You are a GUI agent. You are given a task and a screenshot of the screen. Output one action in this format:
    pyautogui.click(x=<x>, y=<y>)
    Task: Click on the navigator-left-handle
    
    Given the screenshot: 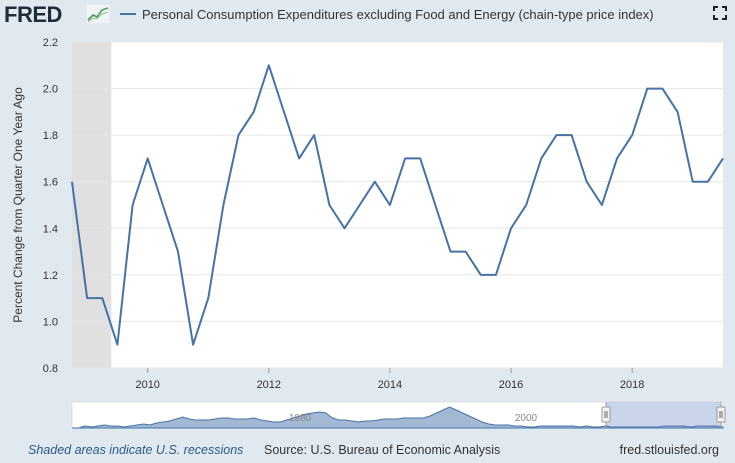 What is the action you would take?
    pyautogui.click(x=606, y=414)
    